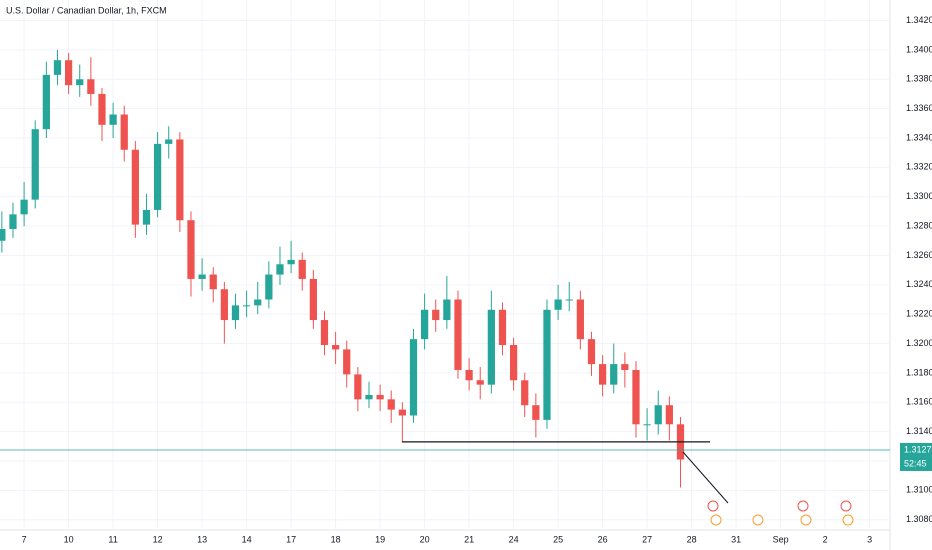  What do you see at coordinates (919, 49) in the screenshot?
I see `y-tick-label: 1.34000` at bounding box center [919, 49].